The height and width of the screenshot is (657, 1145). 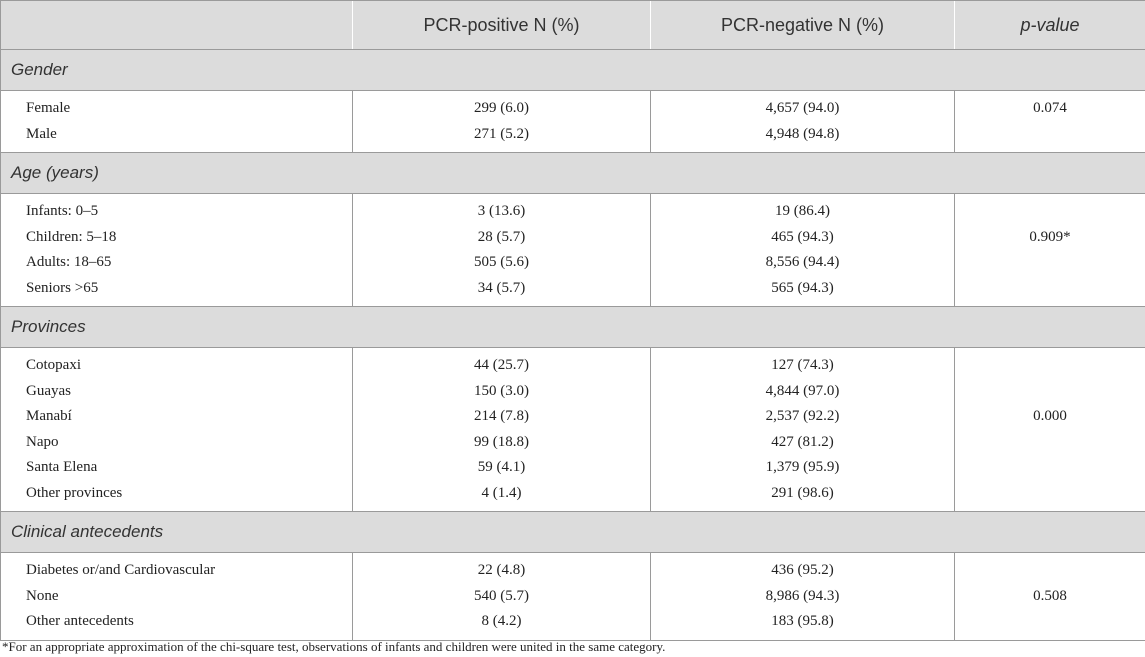 I want to click on row-label: Santa Elena, so click(x=176, y=468).